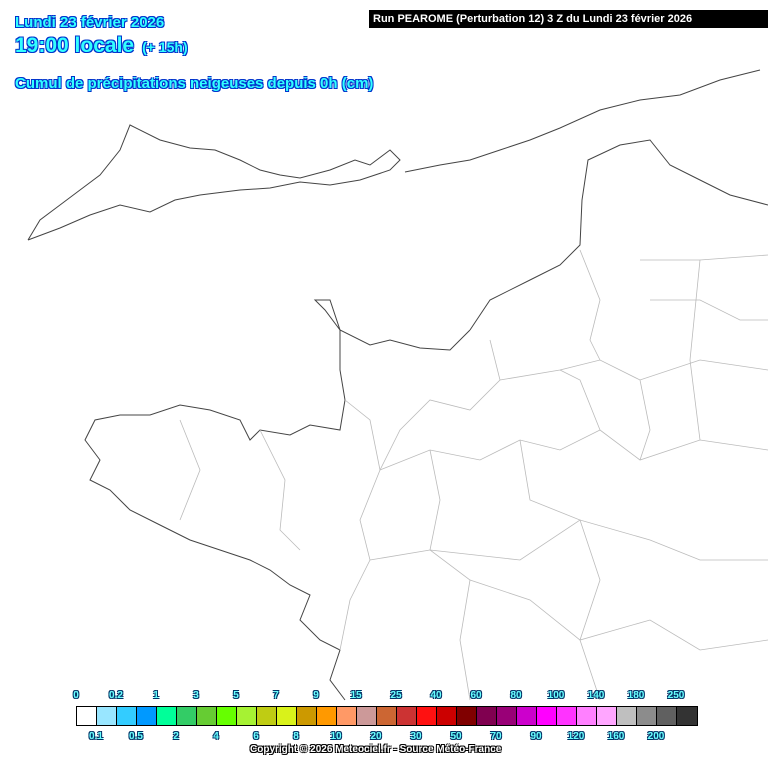  What do you see at coordinates (536, 736) in the screenshot?
I see `legend-label: 90` at bounding box center [536, 736].